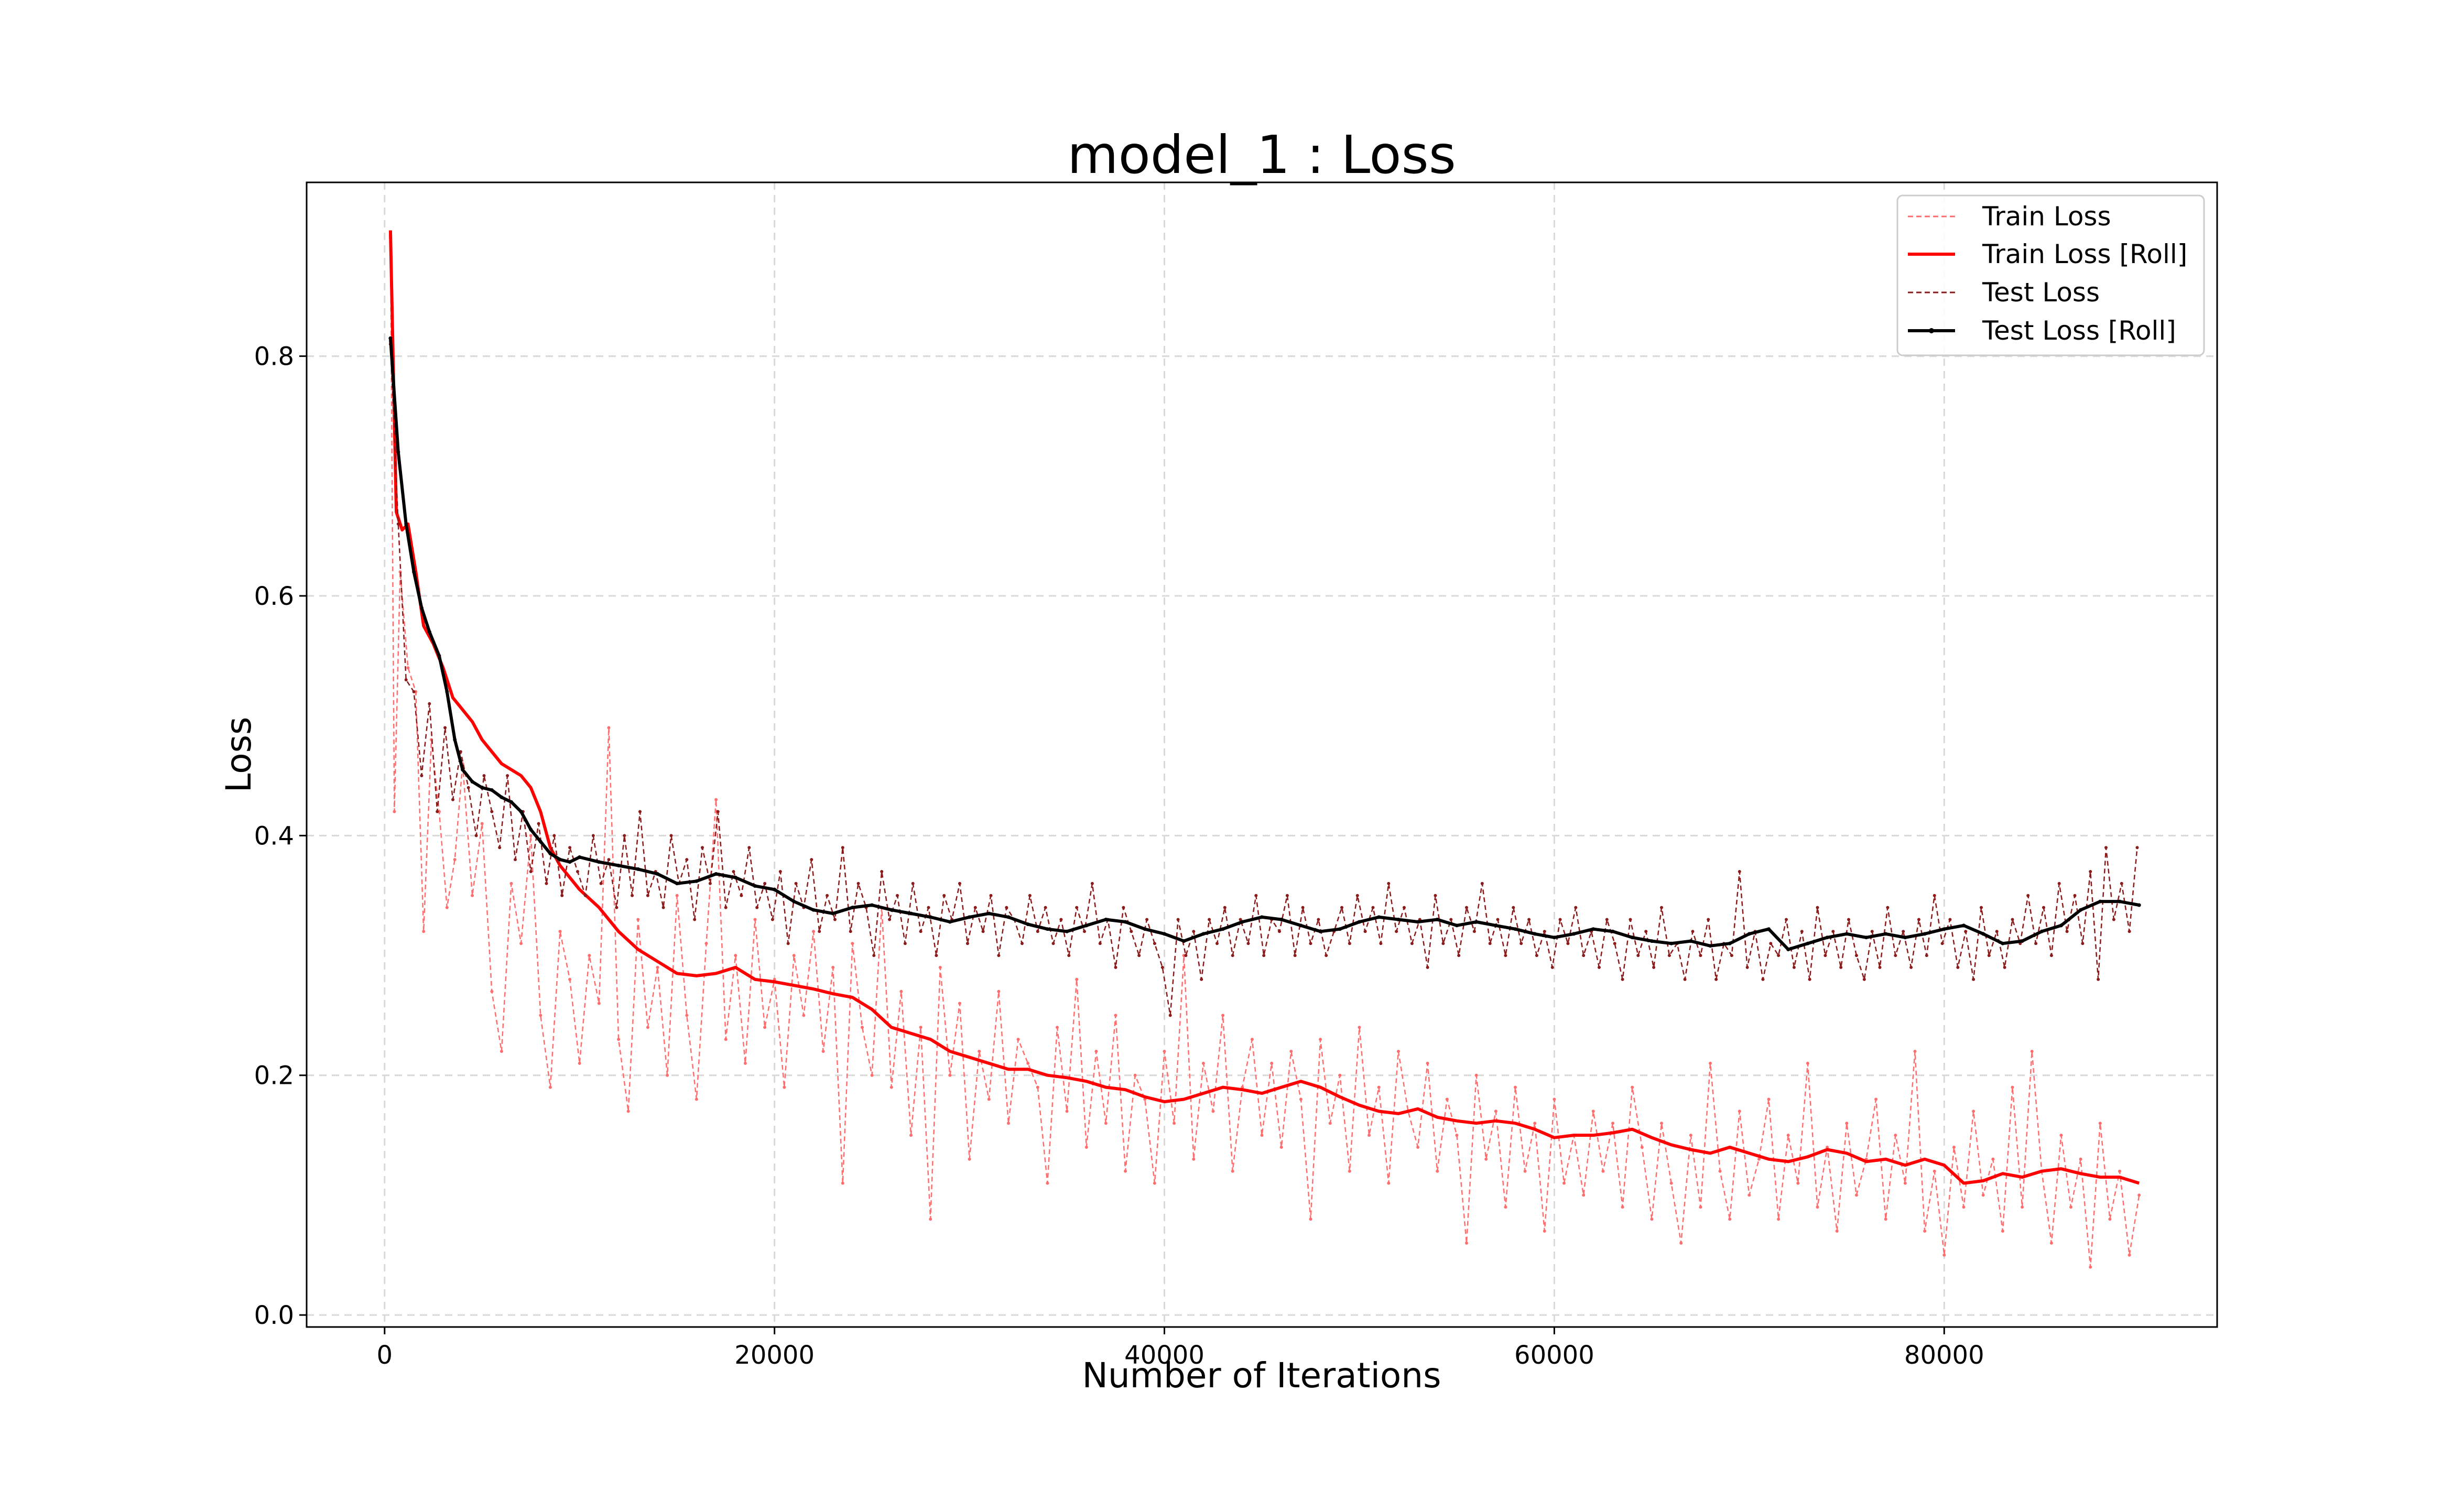  I want to click on legend-label-test-loss-roll: Test Loss [Roll], so click(2079, 331).